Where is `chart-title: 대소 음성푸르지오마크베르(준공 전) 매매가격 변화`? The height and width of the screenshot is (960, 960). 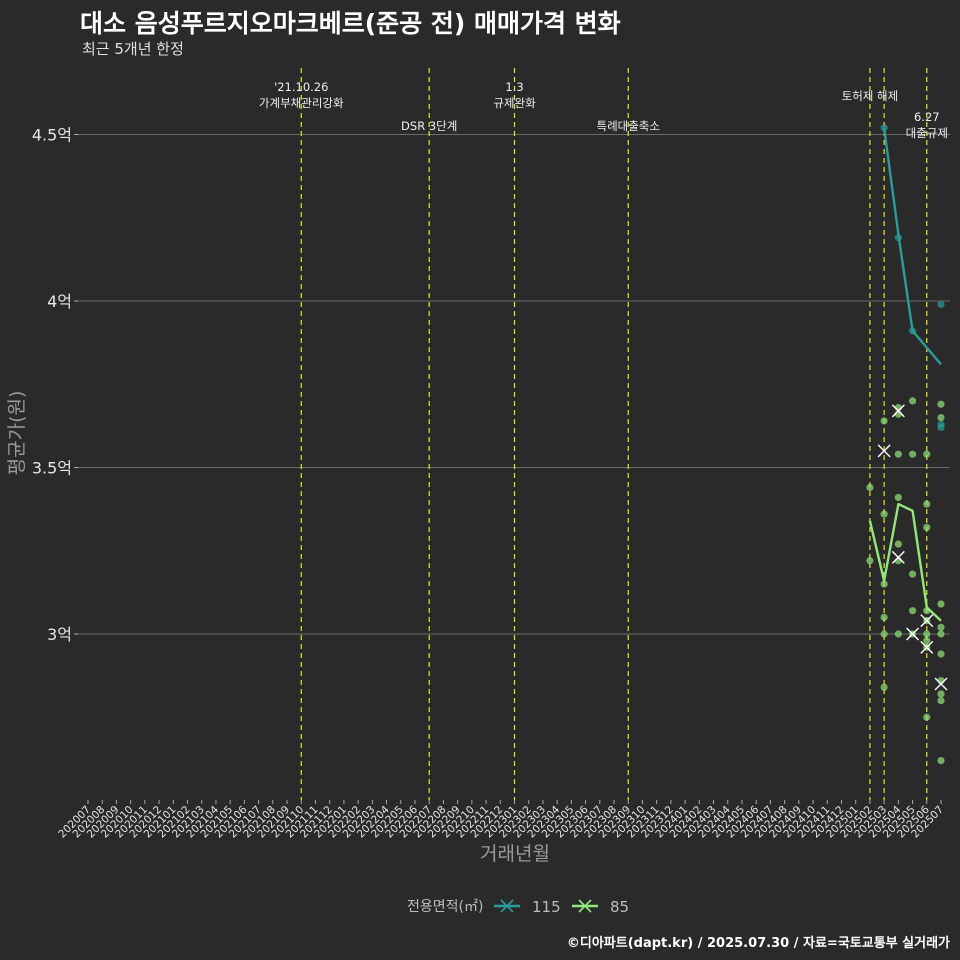
chart-title: 대소 음성푸르지오마크베르(준공 전) 매매가격 변화 is located at coordinates (350, 23).